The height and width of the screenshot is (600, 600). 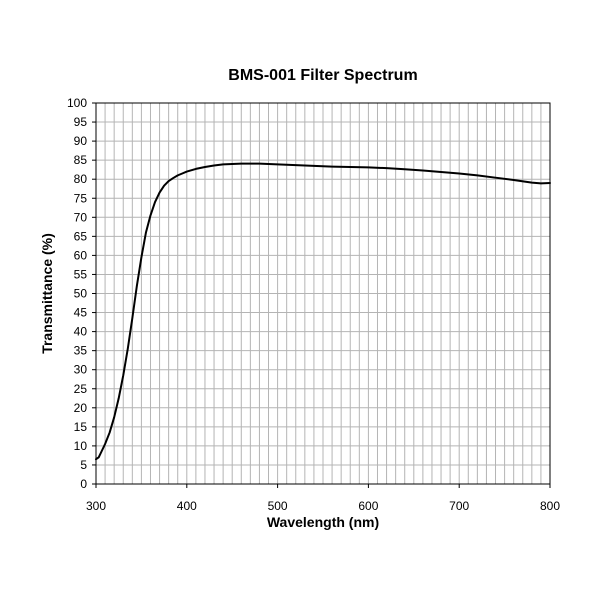 I want to click on chart-title: BMS-001 Filter Spectrum, so click(x=322, y=75).